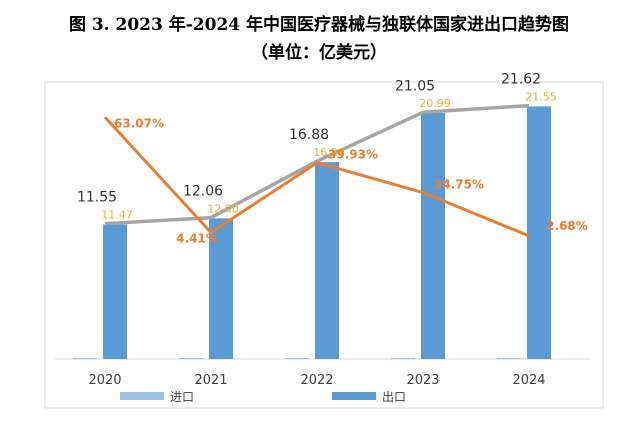 The width and height of the screenshot is (638, 431). Describe the element at coordinates (197, 238) in the screenshot. I see `growth-rate-label: 4.41%` at that location.